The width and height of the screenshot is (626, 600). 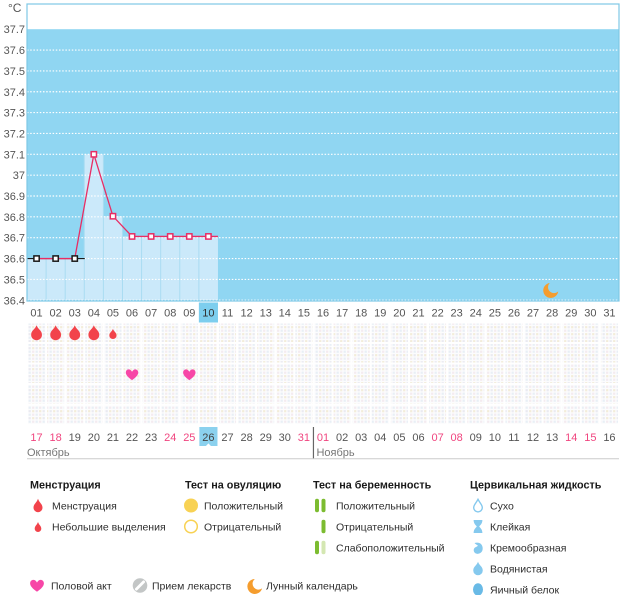 What do you see at coordinates (15, 8) in the screenshot?
I see `svg-text: °C` at bounding box center [15, 8].